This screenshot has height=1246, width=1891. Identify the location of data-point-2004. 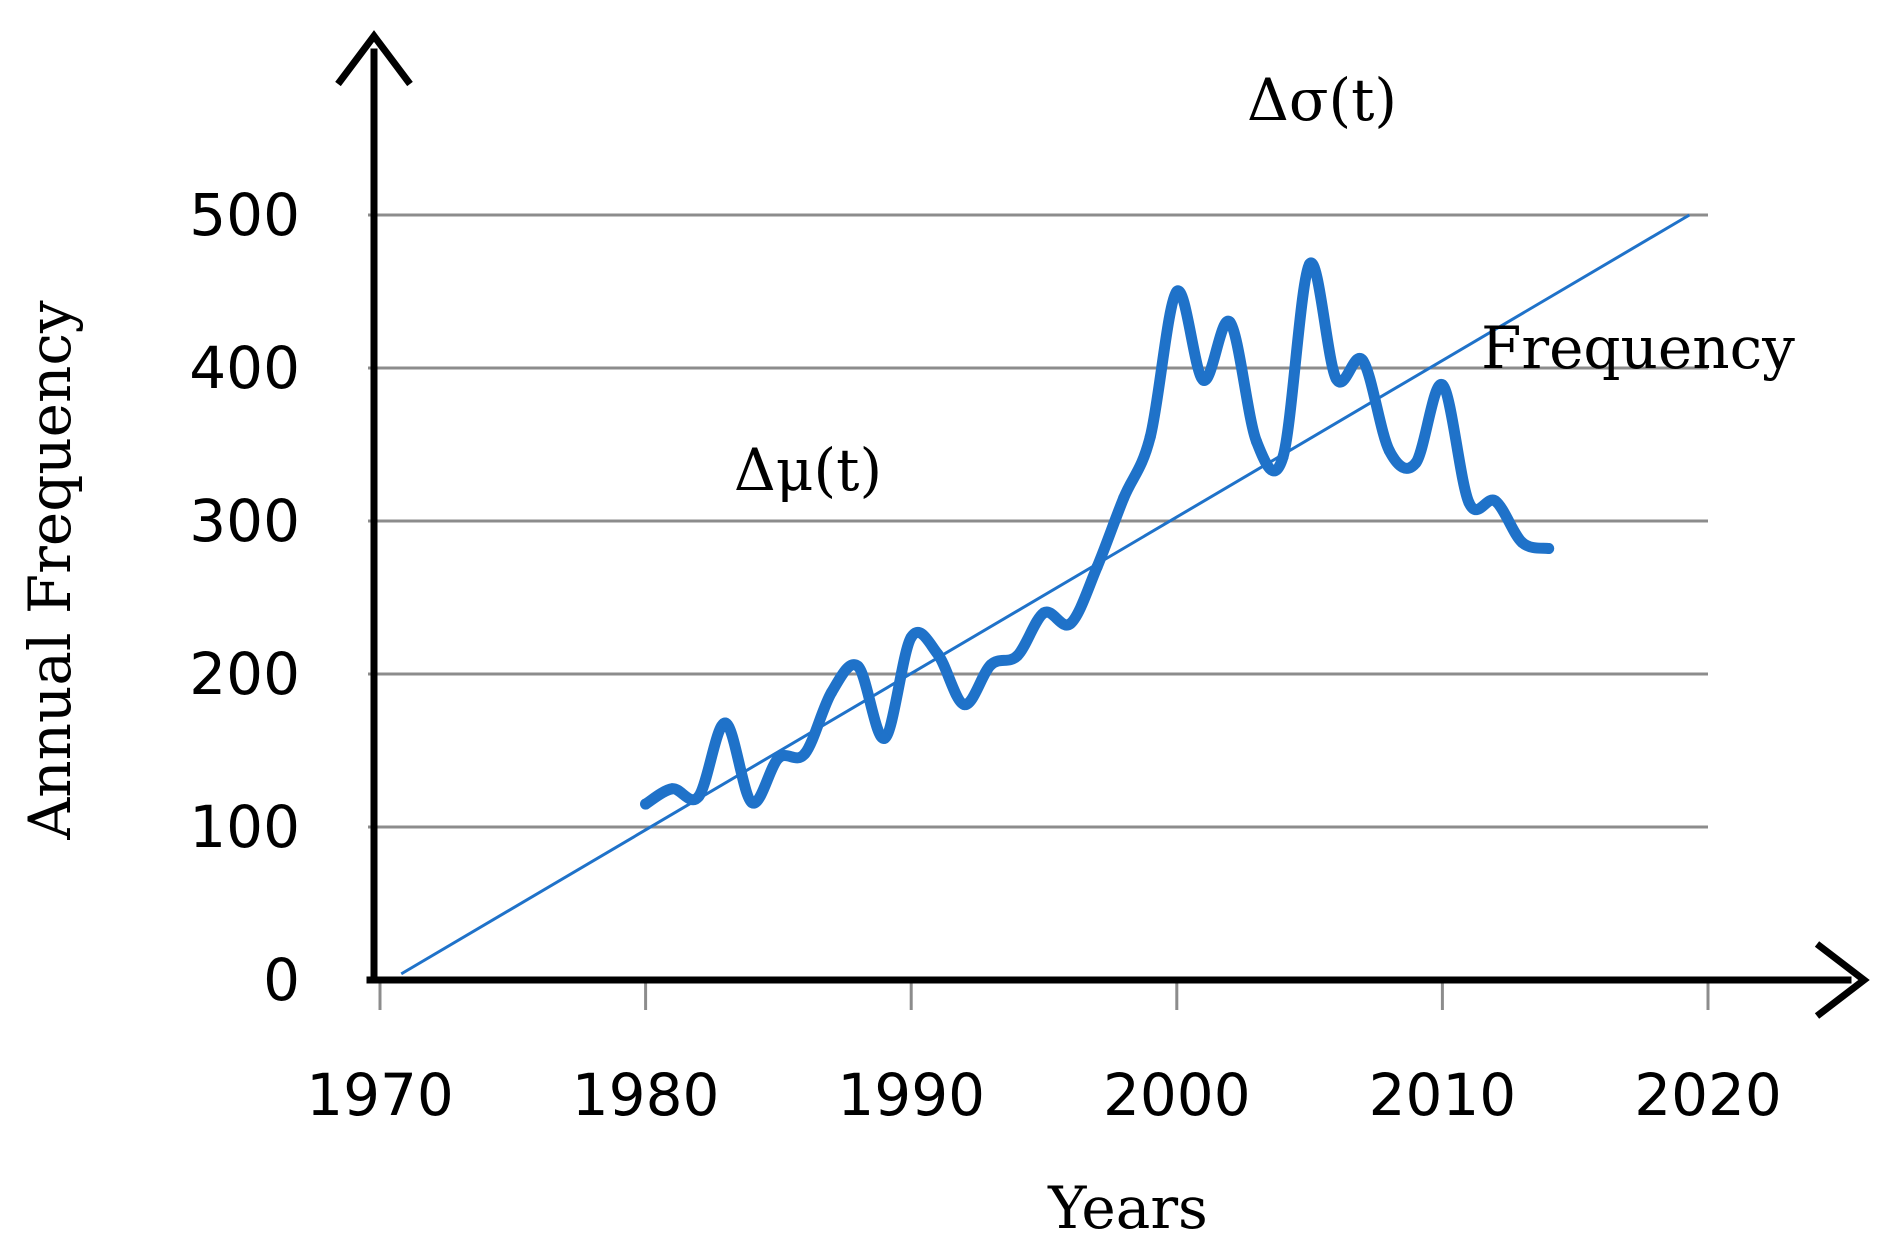
(1283, 457).